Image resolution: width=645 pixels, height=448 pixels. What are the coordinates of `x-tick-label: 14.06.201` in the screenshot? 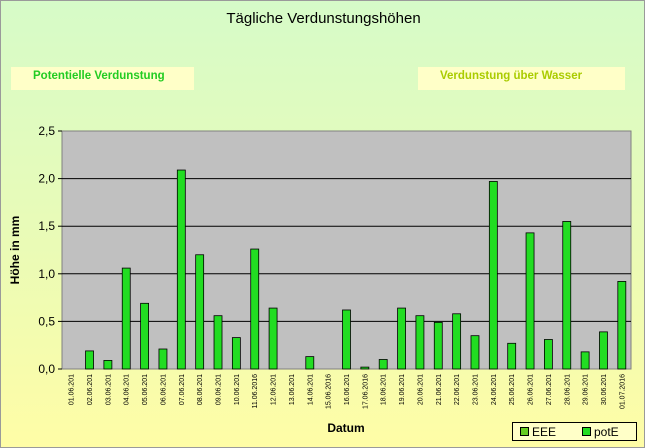 It's located at (310, 389).